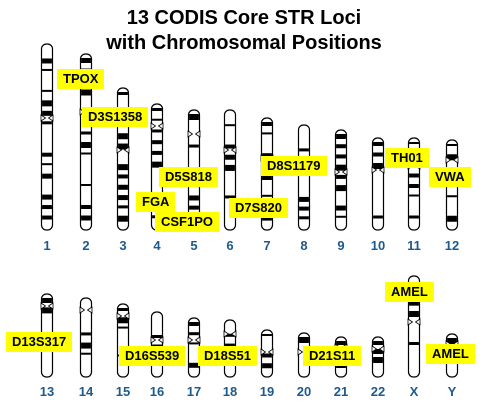 Image resolution: width=488 pixels, height=418 pixels. What do you see at coordinates (267, 245) in the screenshot?
I see `chromosome-label-7: 7` at bounding box center [267, 245].